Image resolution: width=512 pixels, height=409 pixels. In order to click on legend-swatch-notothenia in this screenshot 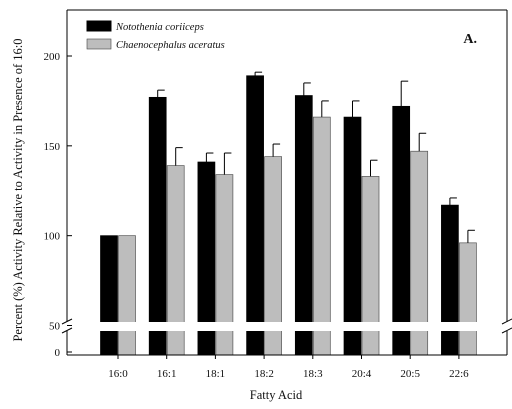, I will do `click(99, 26)`.